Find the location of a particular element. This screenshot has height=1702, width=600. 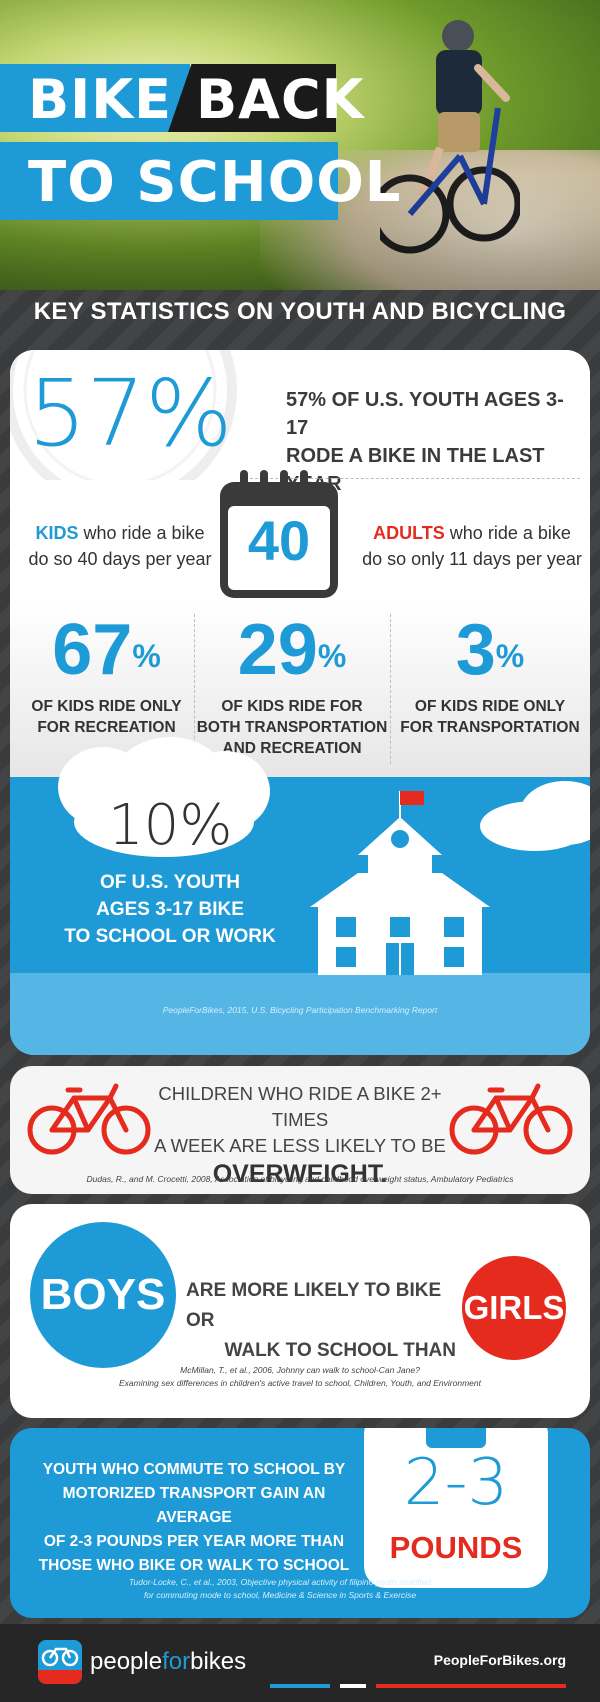

footer-stripe-red is located at coordinates (471, 1686).